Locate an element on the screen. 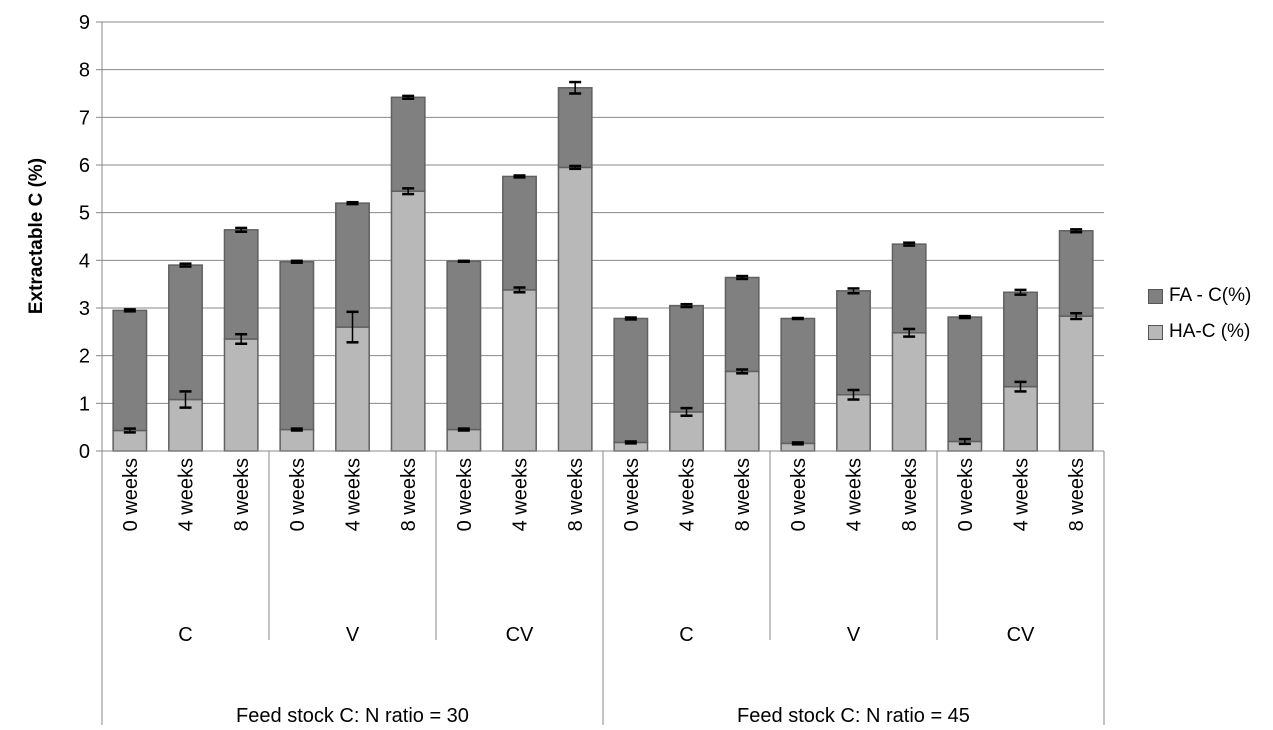  y-tick-labels: 0 1 2 3 4 5 6 7 8 9 is located at coordinates (84, 237).